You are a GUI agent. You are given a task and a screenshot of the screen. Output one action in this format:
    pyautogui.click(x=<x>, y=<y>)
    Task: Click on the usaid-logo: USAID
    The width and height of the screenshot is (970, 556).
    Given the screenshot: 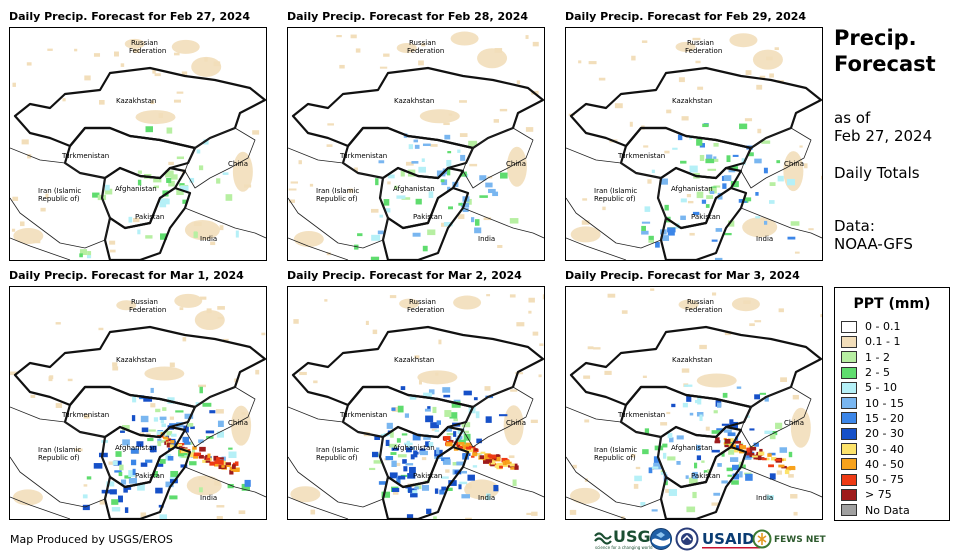 What is the action you would take?
    pyautogui.click(x=731, y=539)
    